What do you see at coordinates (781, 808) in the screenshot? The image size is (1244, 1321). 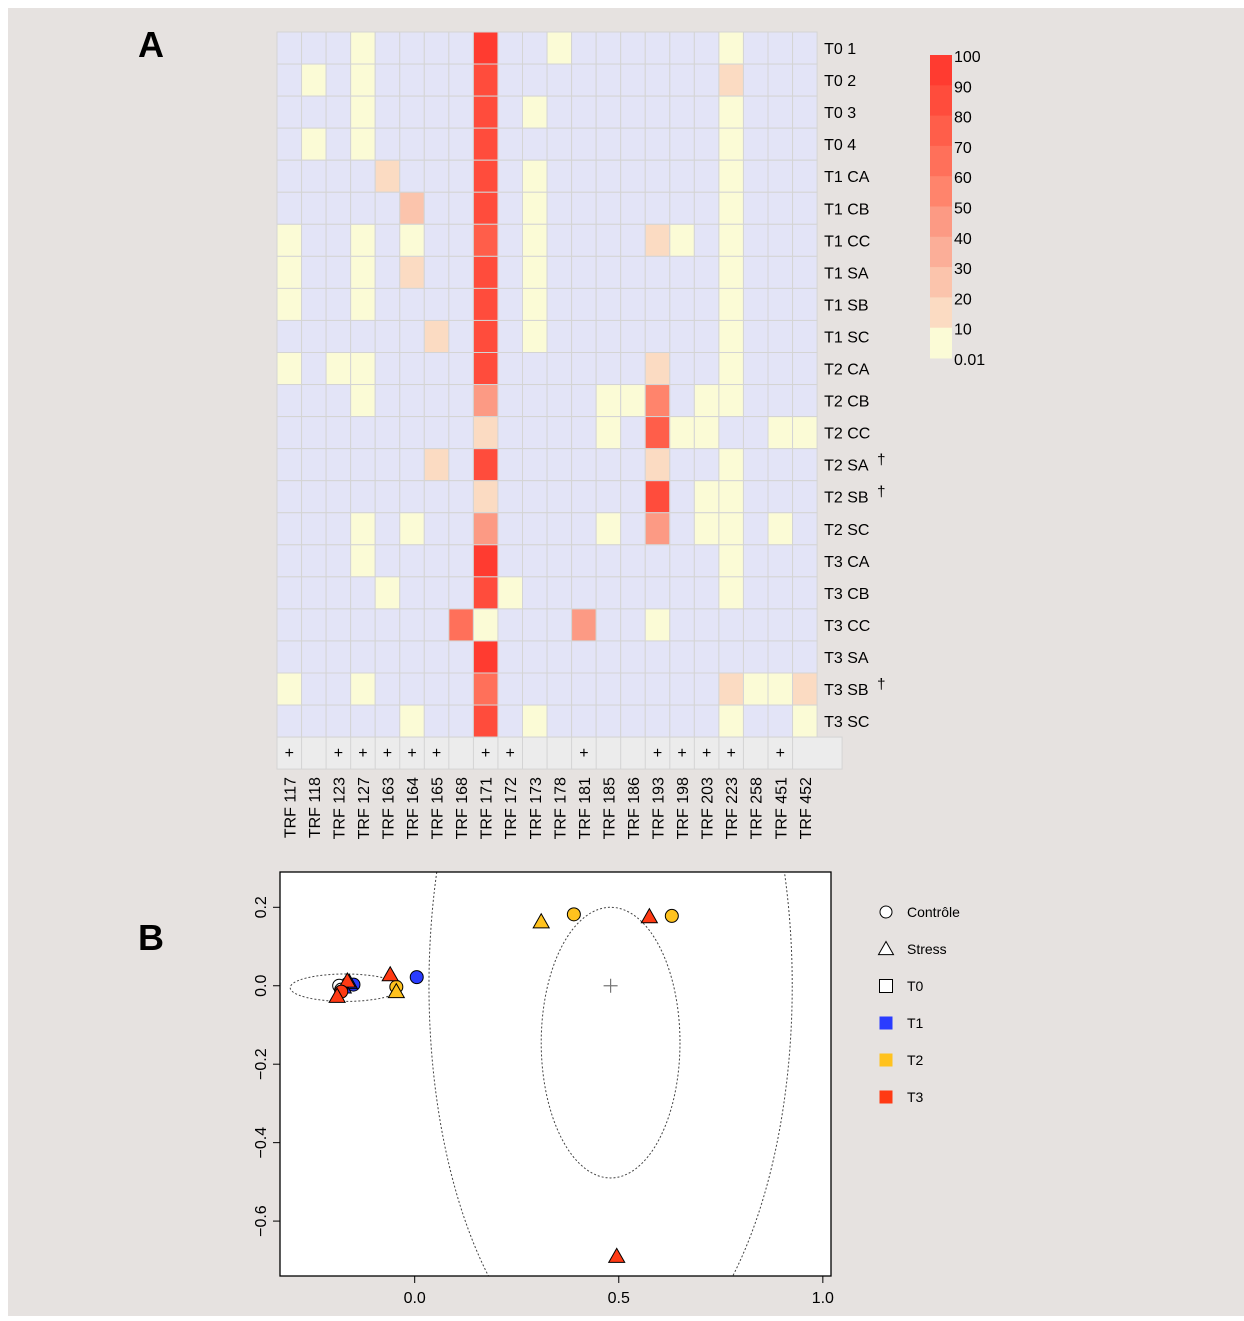 I see `column-label: TRF 451` at bounding box center [781, 808].